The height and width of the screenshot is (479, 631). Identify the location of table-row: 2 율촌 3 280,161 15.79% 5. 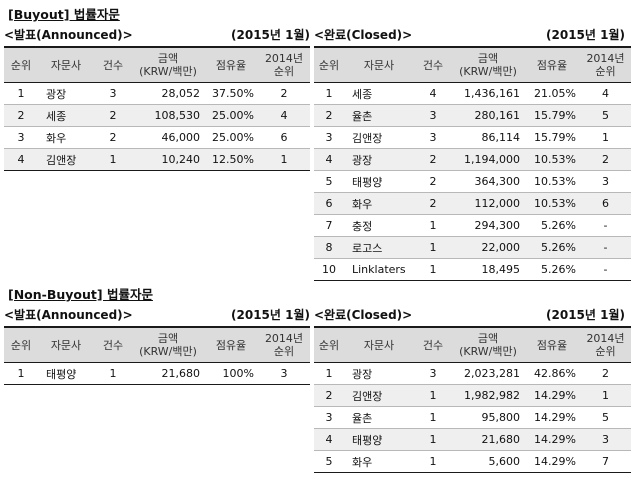
(472, 115).